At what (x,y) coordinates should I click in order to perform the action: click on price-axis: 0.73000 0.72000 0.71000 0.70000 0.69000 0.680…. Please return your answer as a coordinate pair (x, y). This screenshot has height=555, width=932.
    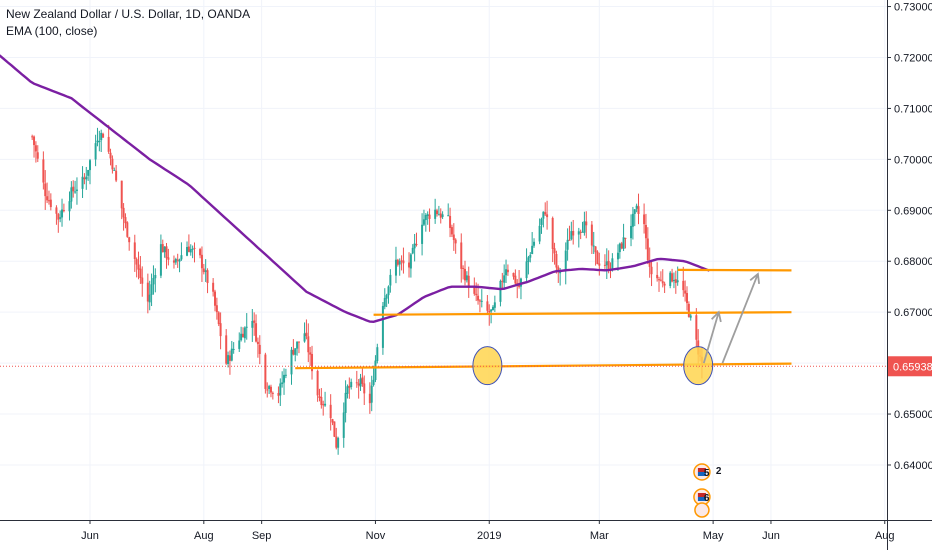
    Looking at the image, I should click on (909, 275).